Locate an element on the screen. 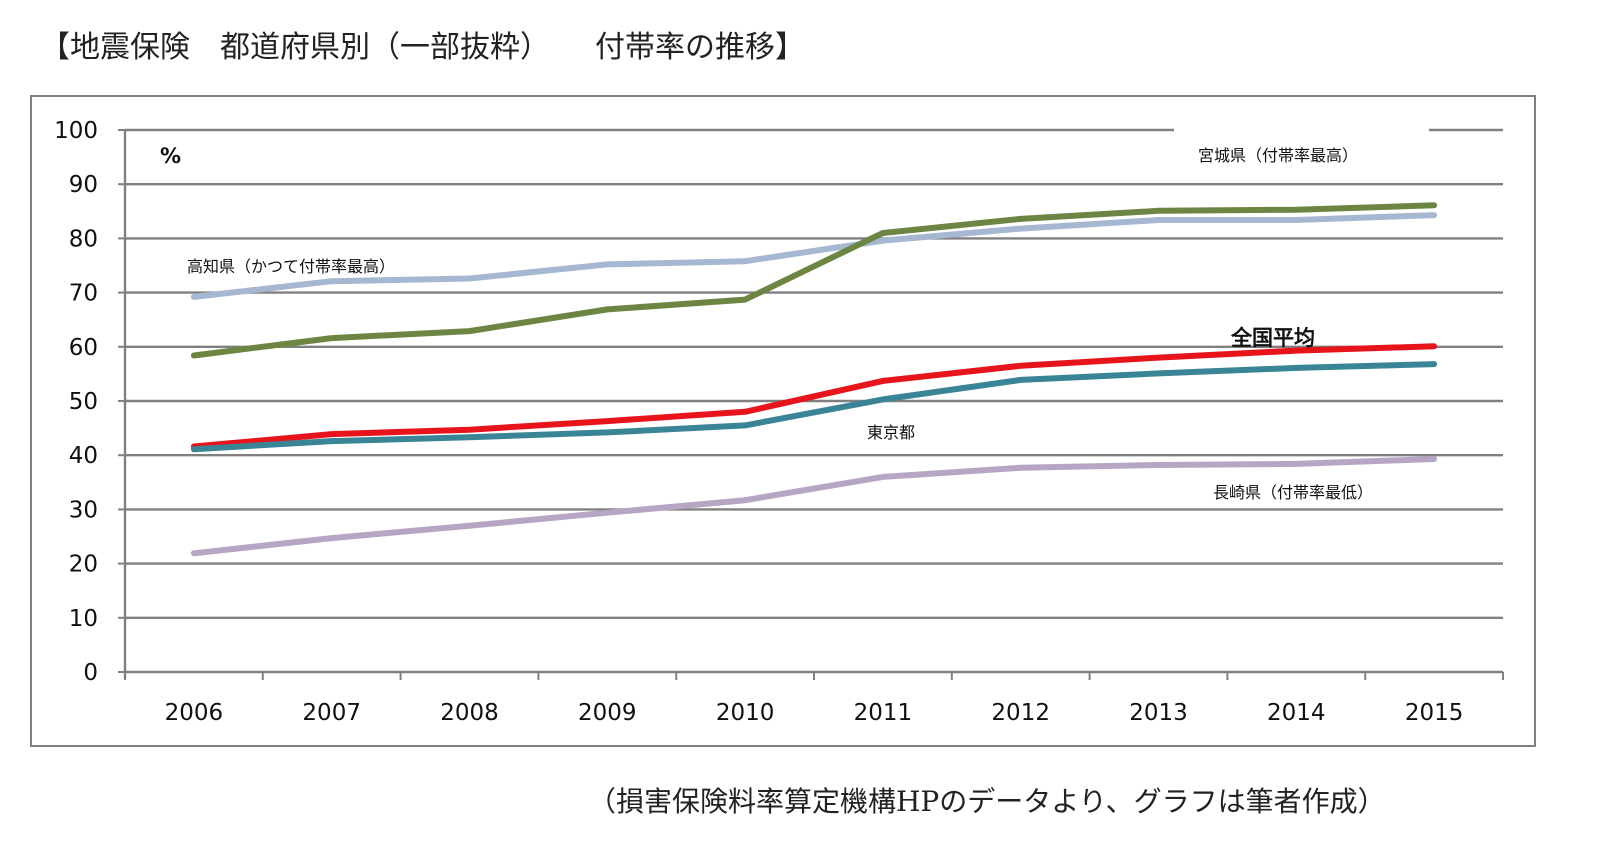 This screenshot has width=1597, height=857. x-tick-label-2013: 2013 is located at coordinates (1158, 713).